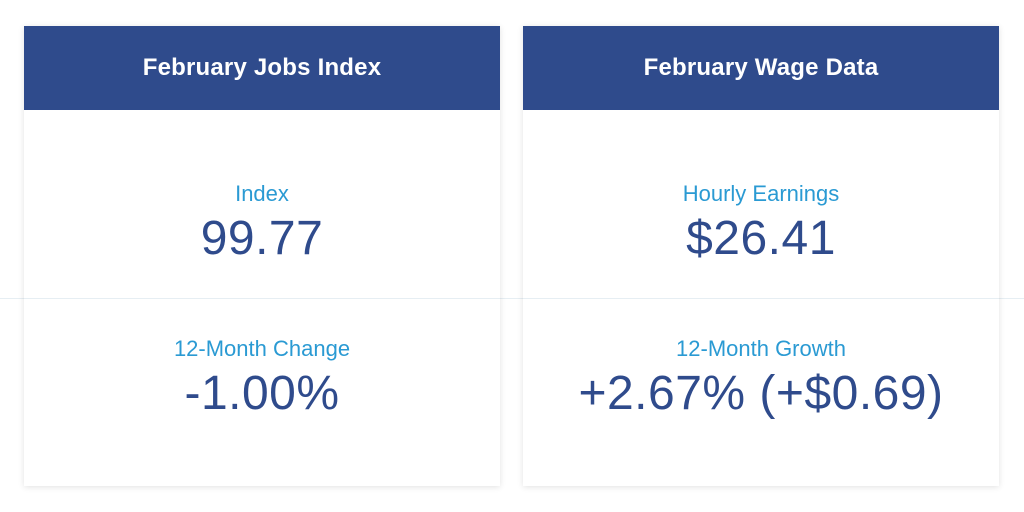 This screenshot has width=1024, height=512. Describe the element at coordinates (761, 348) in the screenshot. I see `metric-label: 12-Month Growth` at that location.